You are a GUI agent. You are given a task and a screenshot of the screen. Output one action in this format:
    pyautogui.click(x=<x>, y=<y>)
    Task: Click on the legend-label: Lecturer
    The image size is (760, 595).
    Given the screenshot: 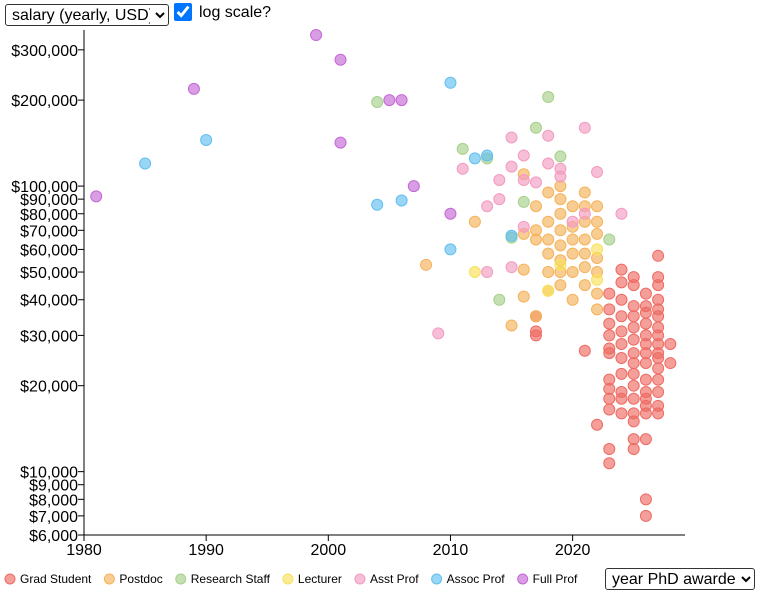 What is the action you would take?
    pyautogui.click(x=320, y=579)
    